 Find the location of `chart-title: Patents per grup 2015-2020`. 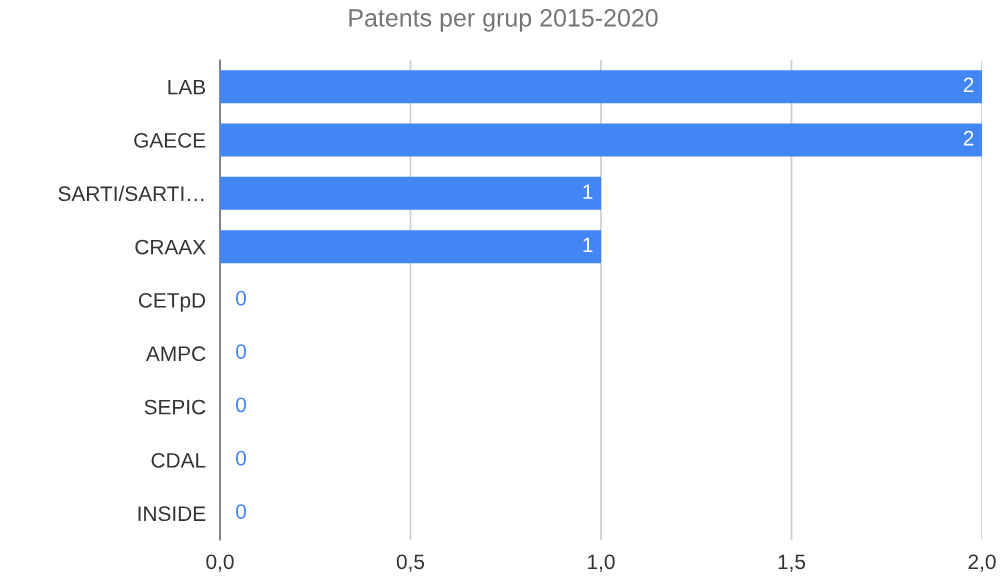

chart-title: Patents per grup 2015-2020 is located at coordinates (503, 20).